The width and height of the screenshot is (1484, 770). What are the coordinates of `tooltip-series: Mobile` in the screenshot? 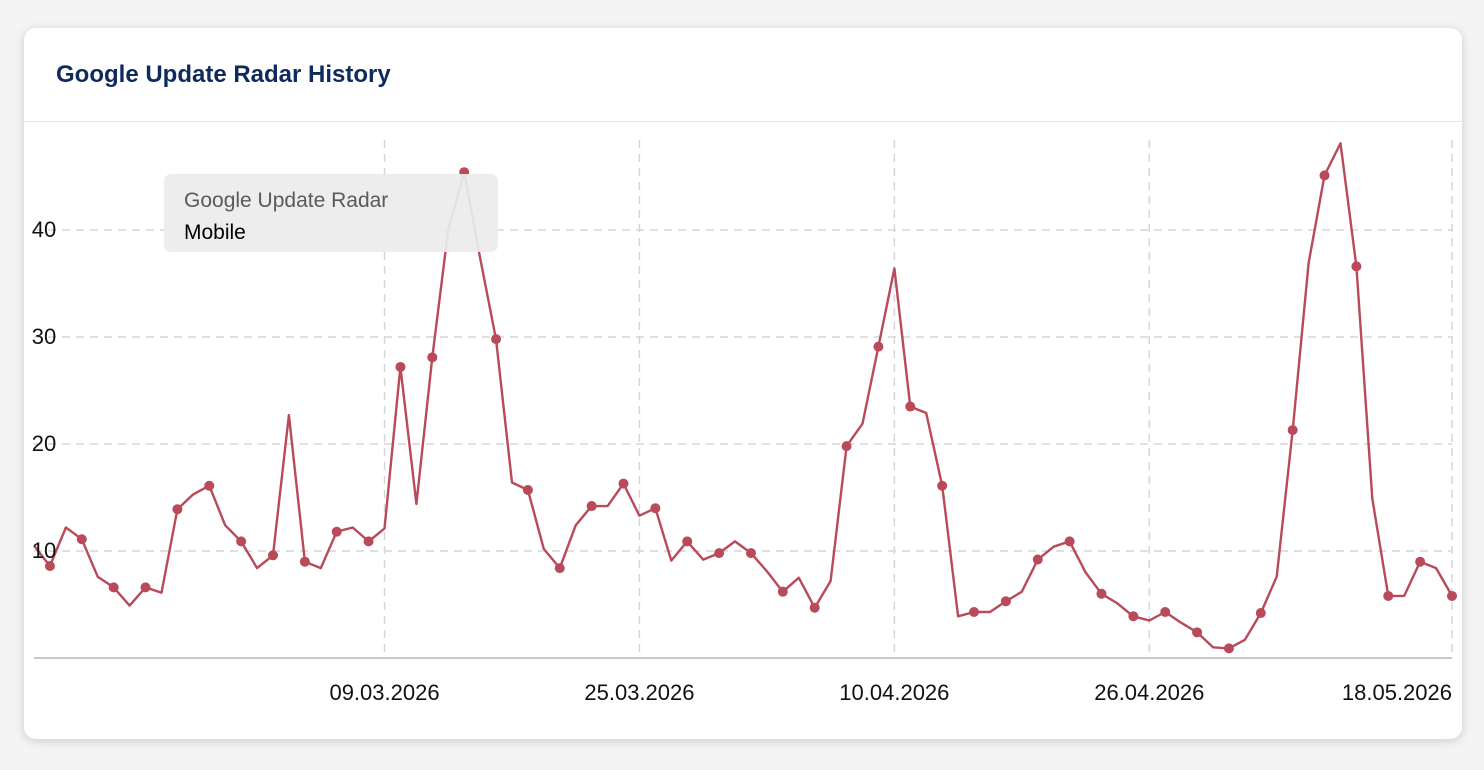 It's located at (215, 232).